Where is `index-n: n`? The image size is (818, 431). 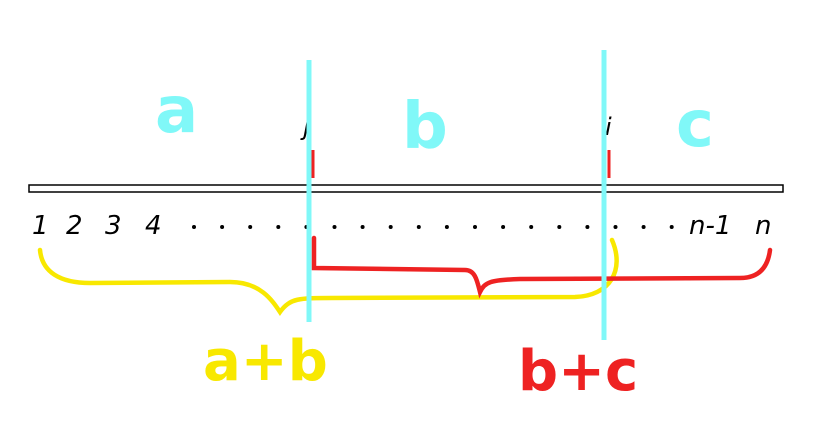 index-n: n is located at coordinates (763, 226).